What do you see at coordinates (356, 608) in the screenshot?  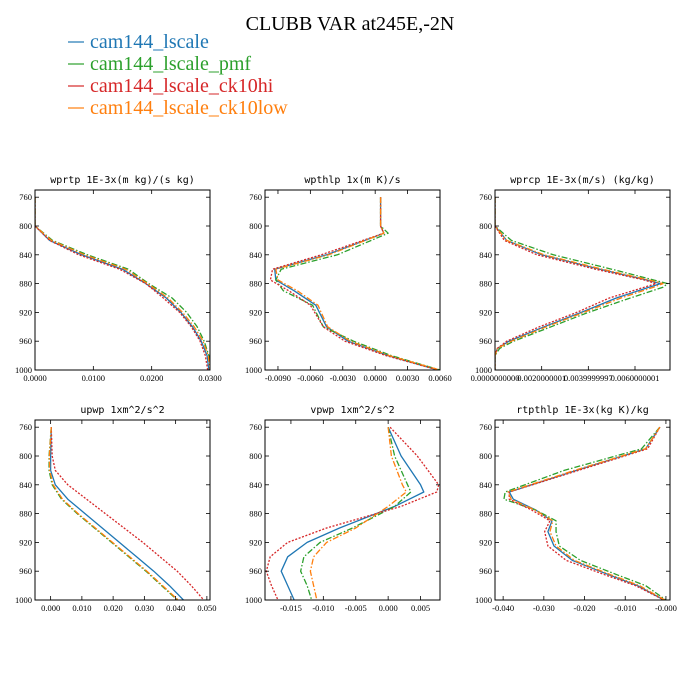 I see `x-tick-label: -0.005` at bounding box center [356, 608].